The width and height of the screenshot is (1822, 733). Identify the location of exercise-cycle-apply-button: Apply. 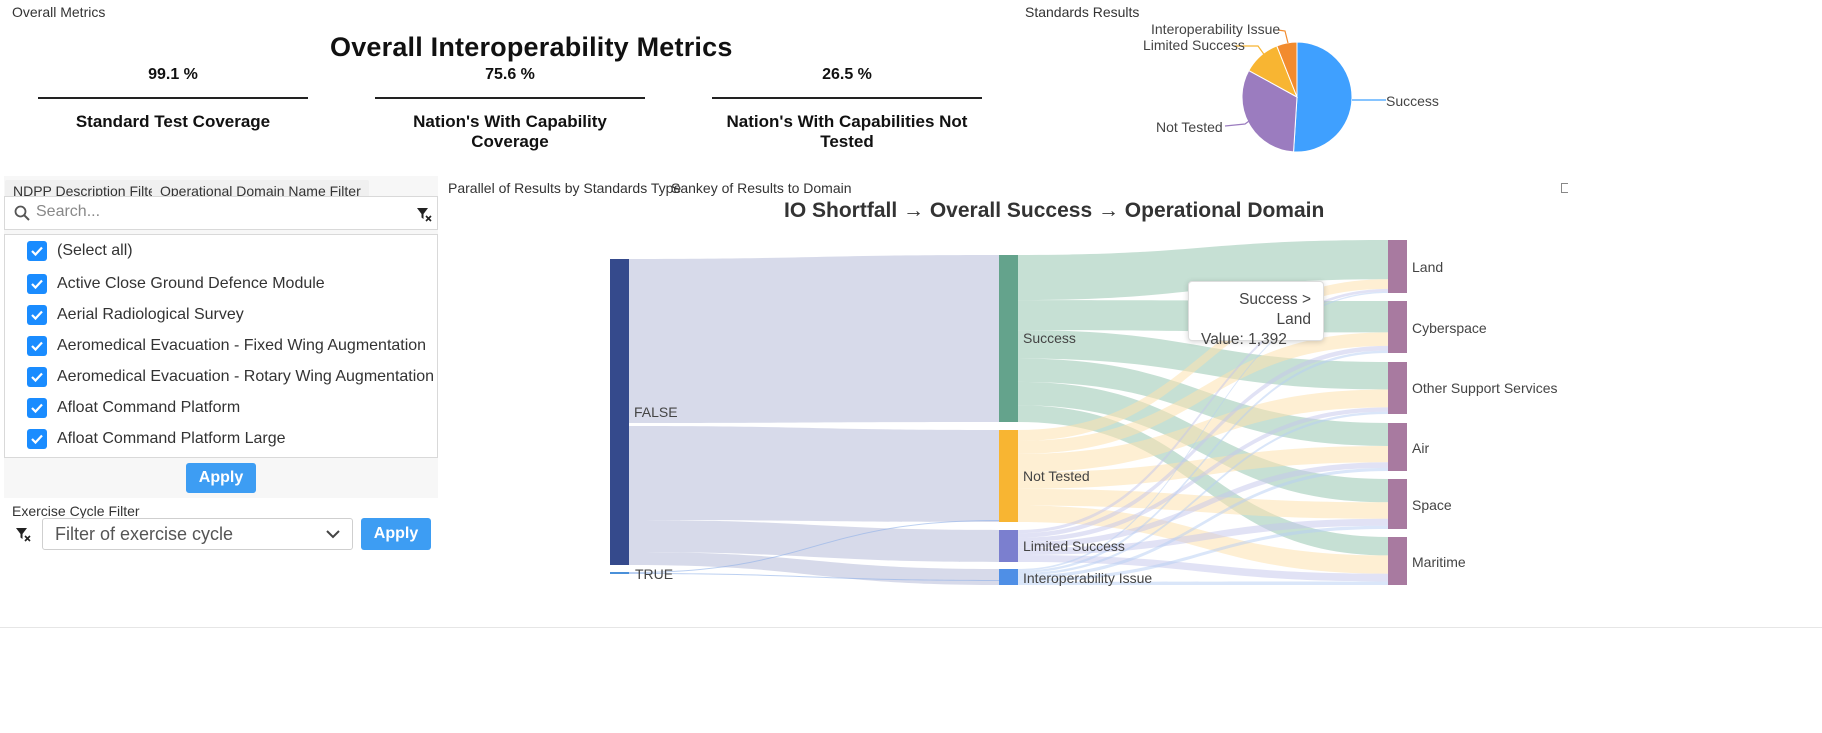
(396, 534).